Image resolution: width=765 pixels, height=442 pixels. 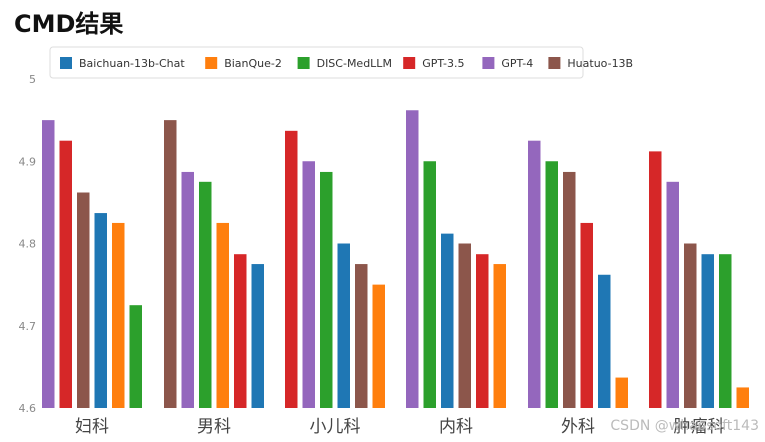 What do you see at coordinates (28, 408) in the screenshot?
I see `y-tick-label: 4.6` at bounding box center [28, 408].